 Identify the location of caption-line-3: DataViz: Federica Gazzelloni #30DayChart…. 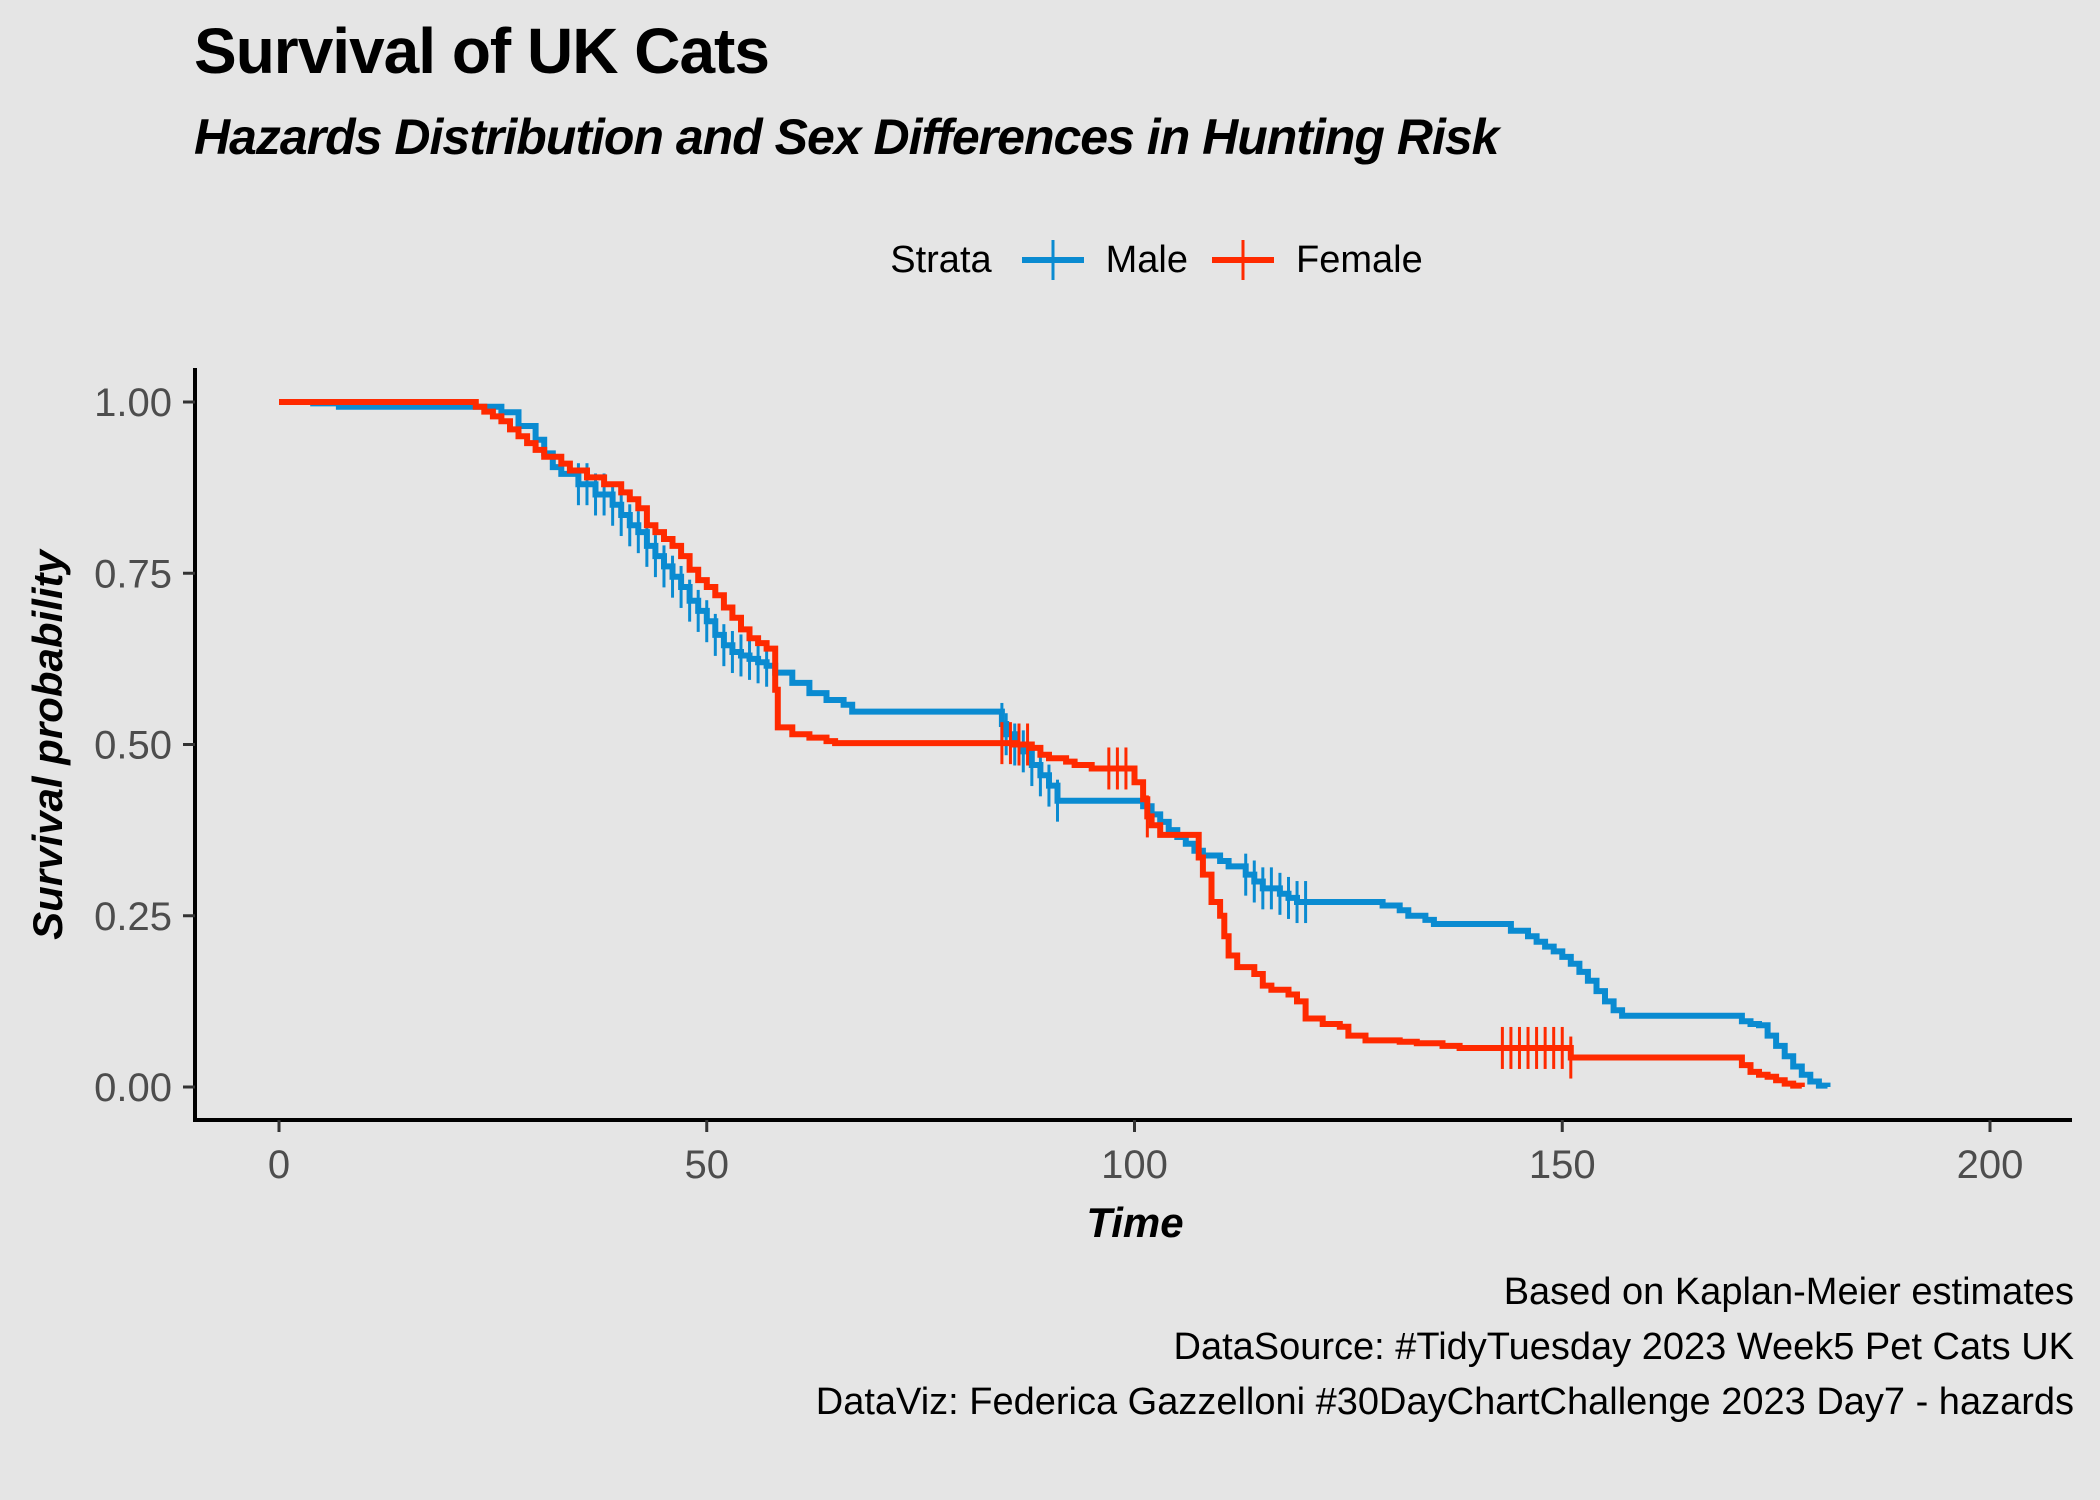
(1444, 1402).